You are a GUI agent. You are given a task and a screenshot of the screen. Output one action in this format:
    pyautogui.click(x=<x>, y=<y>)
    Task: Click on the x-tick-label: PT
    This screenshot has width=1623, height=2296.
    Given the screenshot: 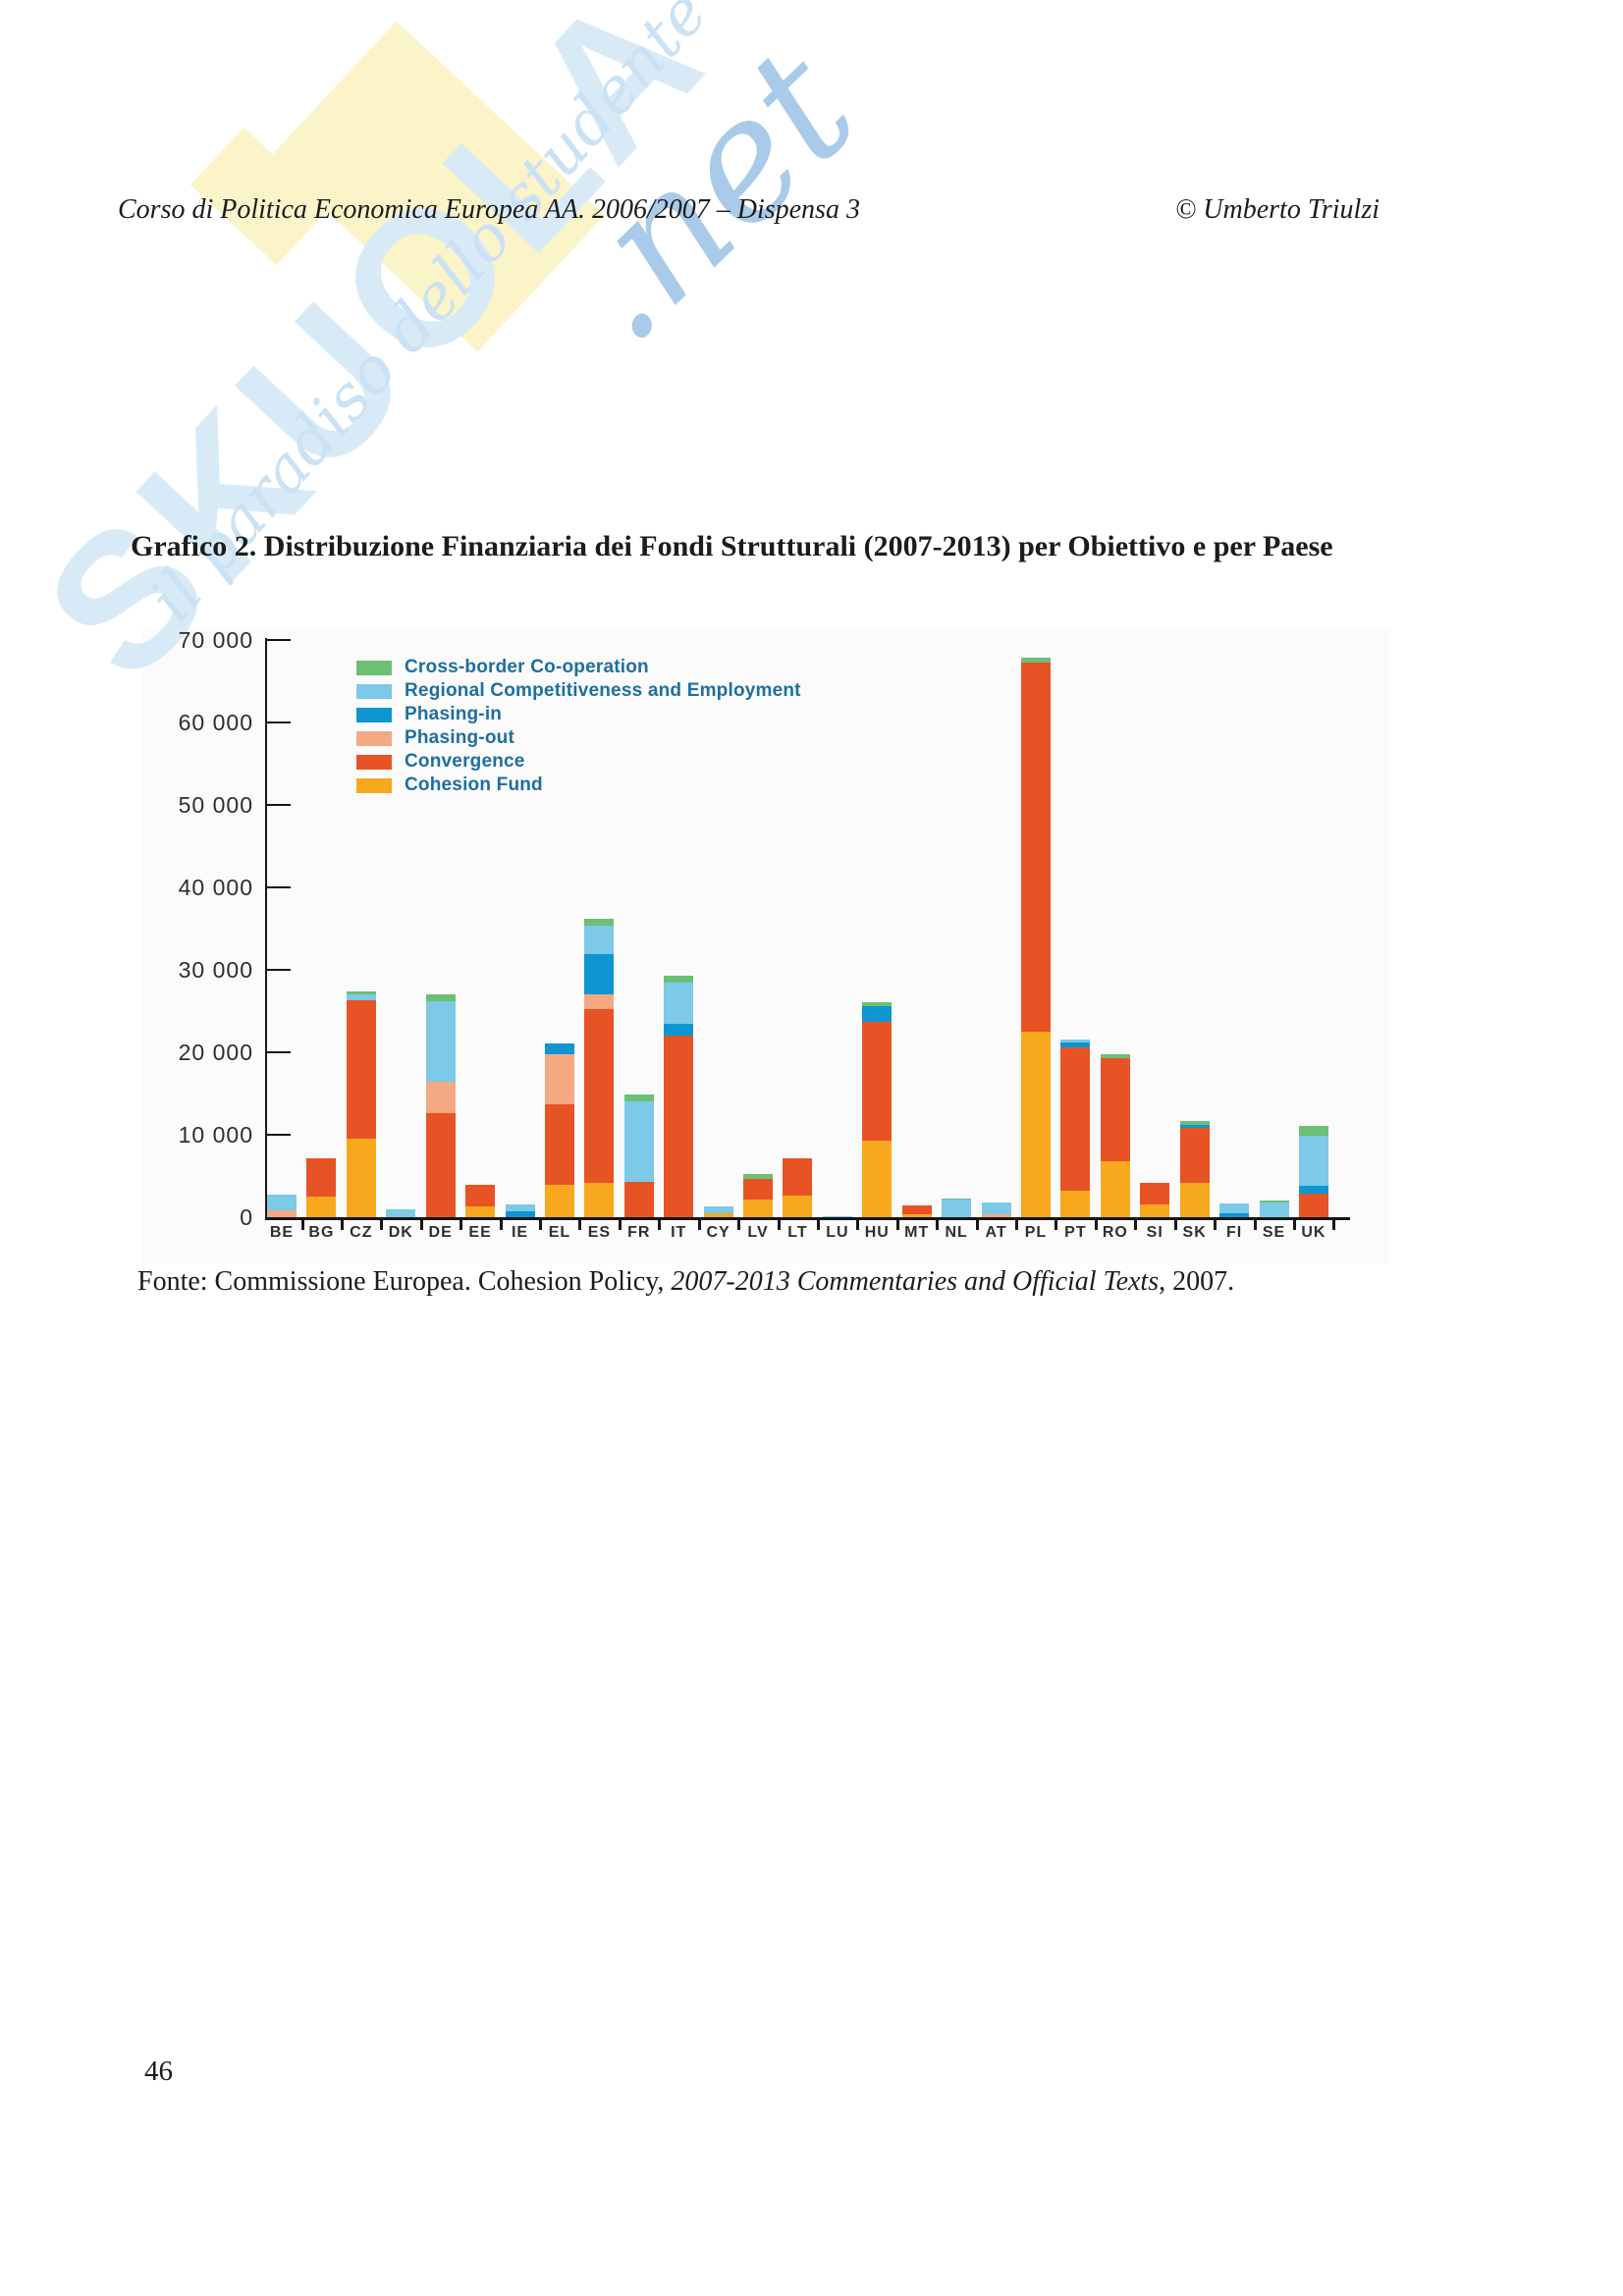 What is the action you would take?
    pyautogui.click(x=1075, y=1232)
    